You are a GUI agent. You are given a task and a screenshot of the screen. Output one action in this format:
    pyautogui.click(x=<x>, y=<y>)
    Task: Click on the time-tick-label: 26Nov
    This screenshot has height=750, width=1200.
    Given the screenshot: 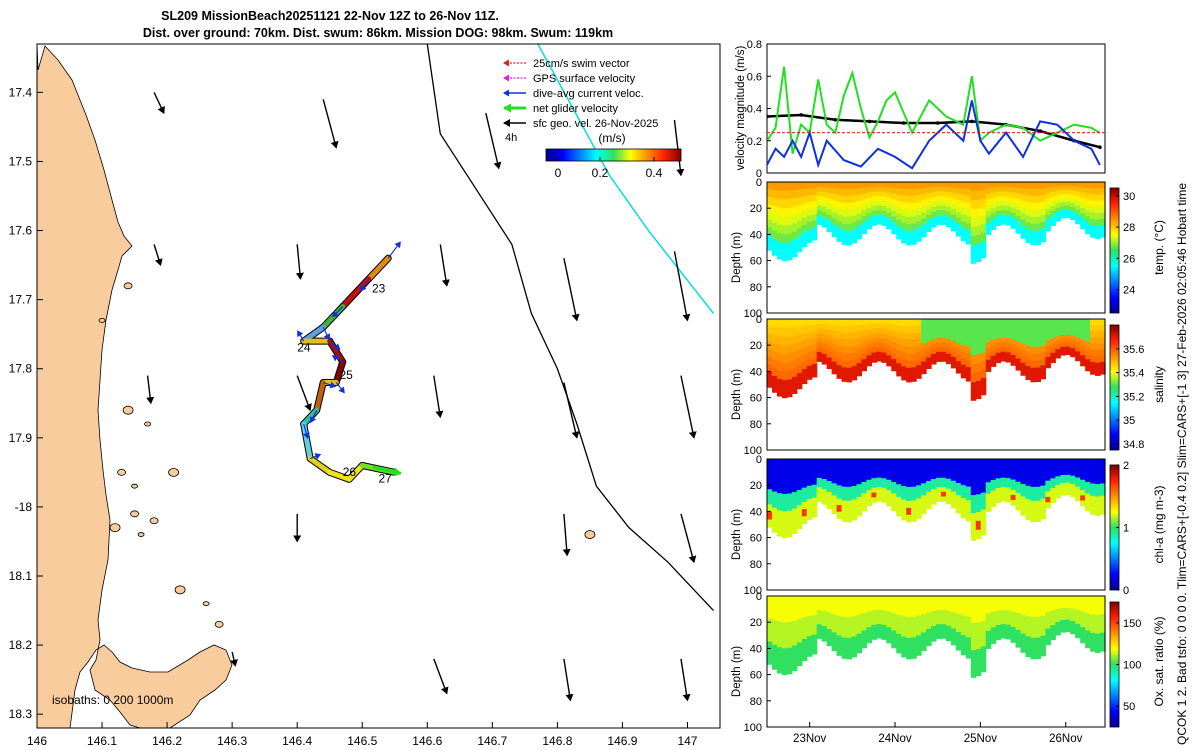 What is the action you would take?
    pyautogui.click(x=1065, y=739)
    